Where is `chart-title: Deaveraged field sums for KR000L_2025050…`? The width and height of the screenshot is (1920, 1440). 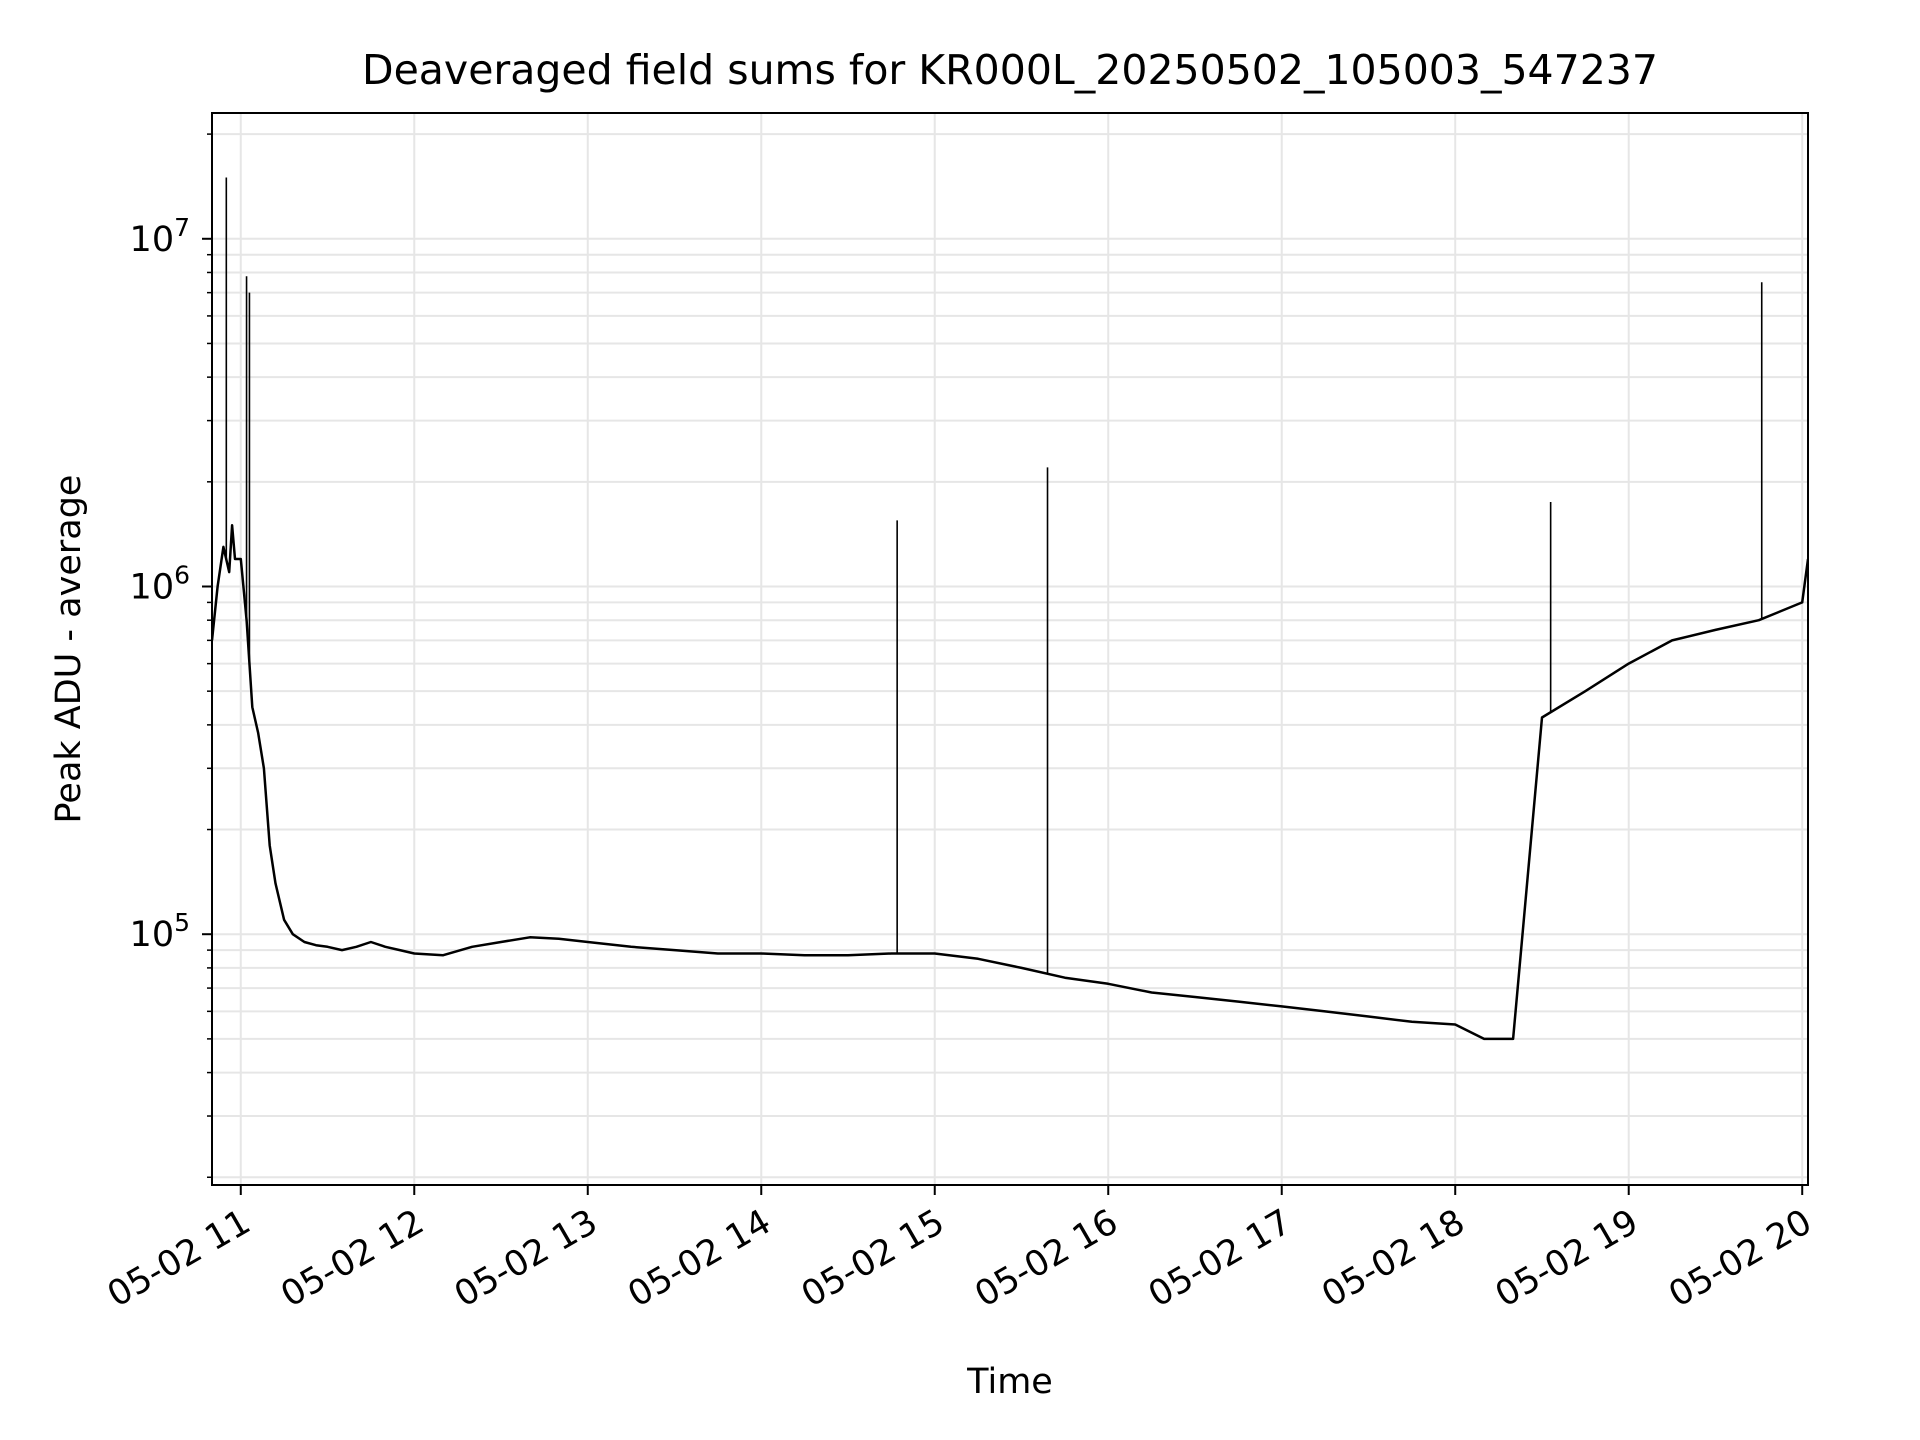
chart-title: Deaveraged field sums for KR000L_2025050… is located at coordinates (1010, 70).